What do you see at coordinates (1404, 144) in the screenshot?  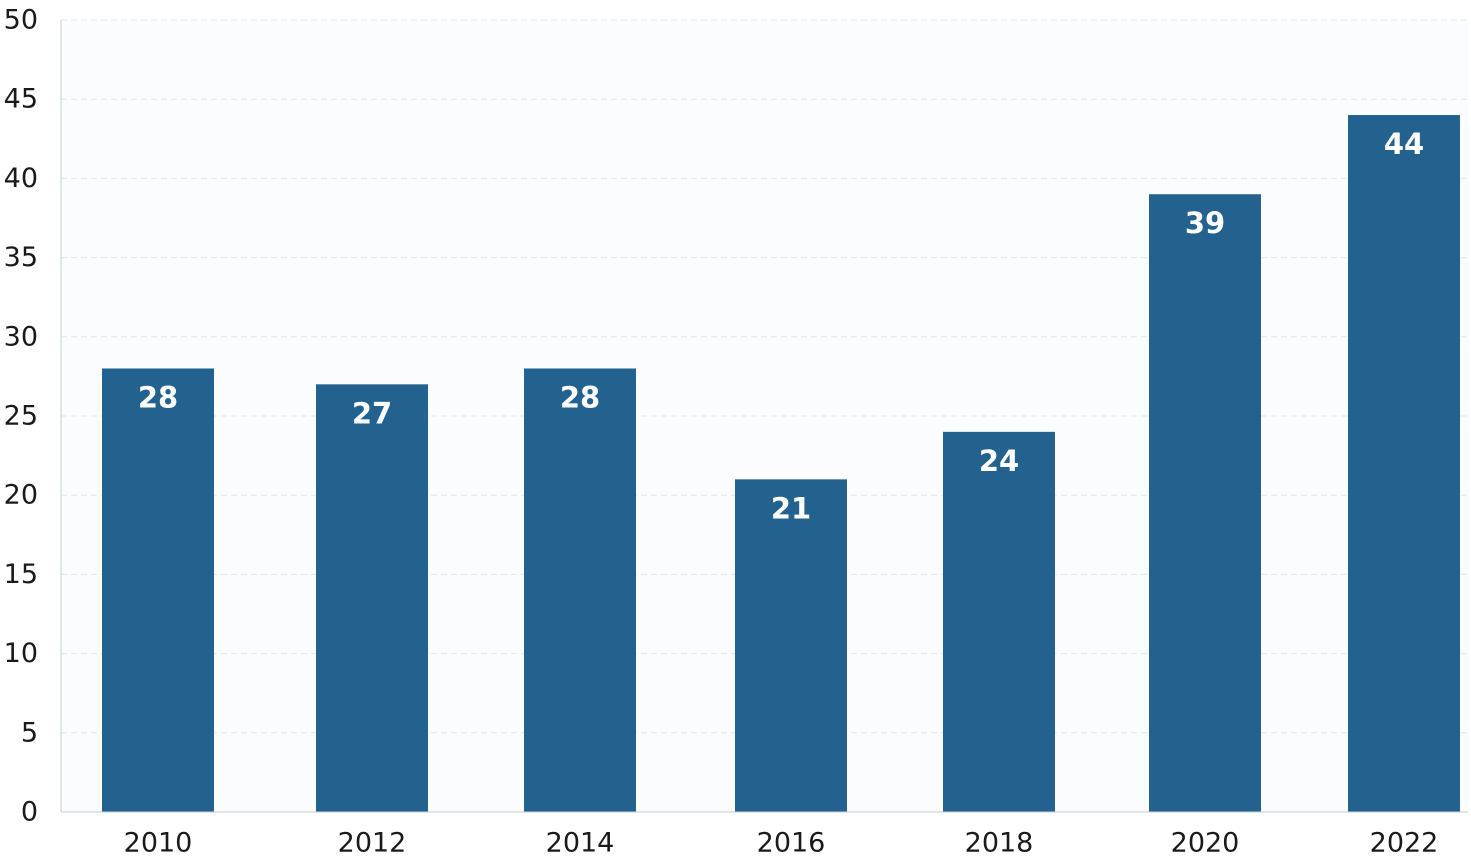 I see `bar-value-label: 44` at bounding box center [1404, 144].